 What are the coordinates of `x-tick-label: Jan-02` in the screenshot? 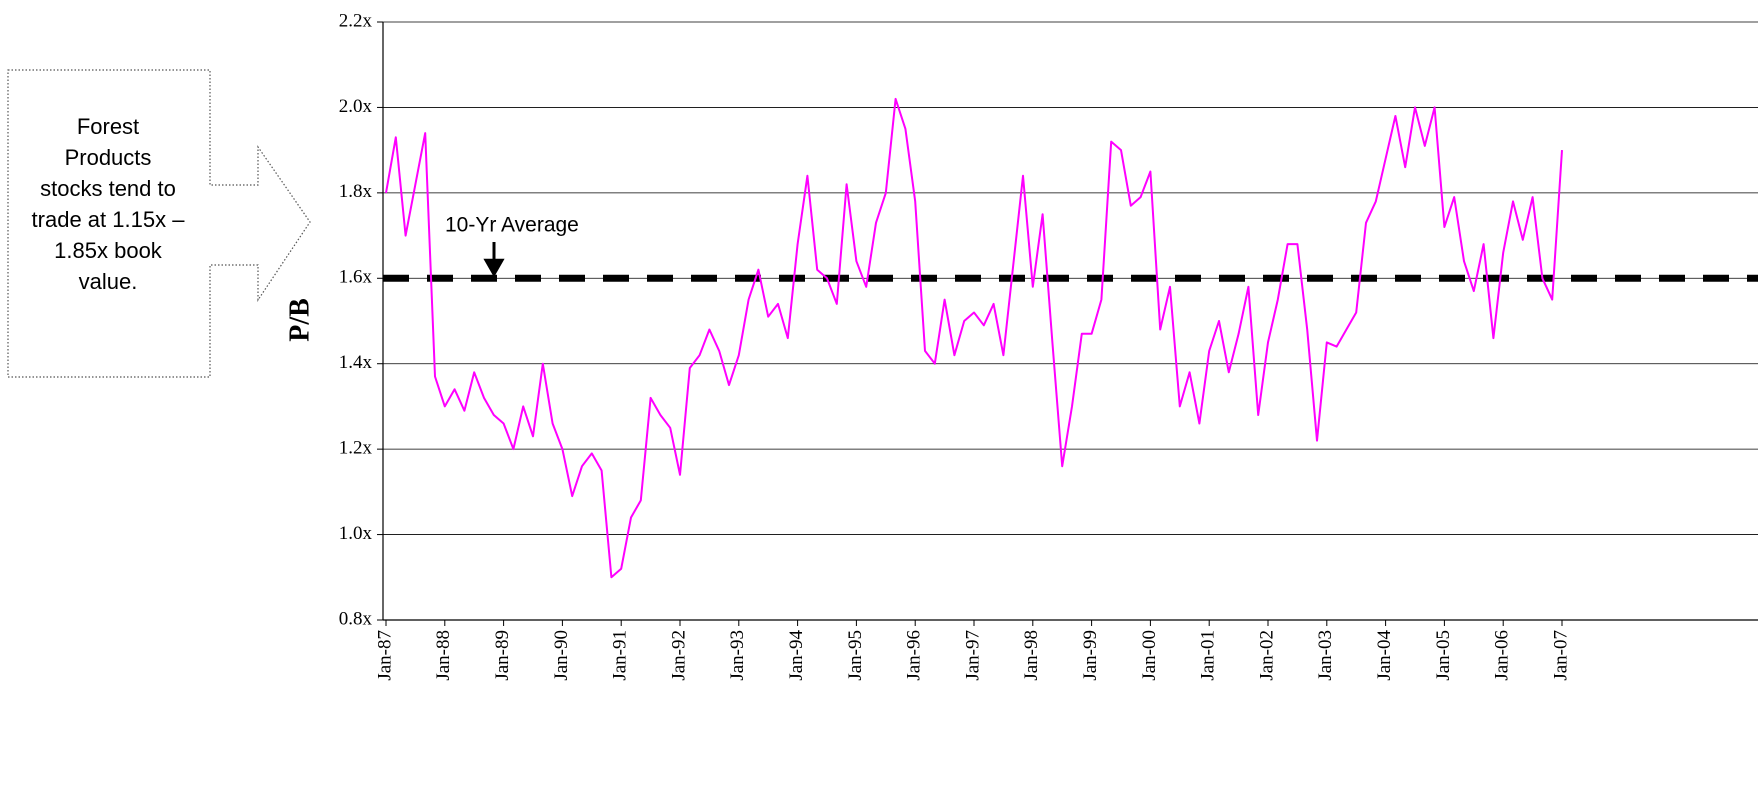 It's located at (1266, 655).